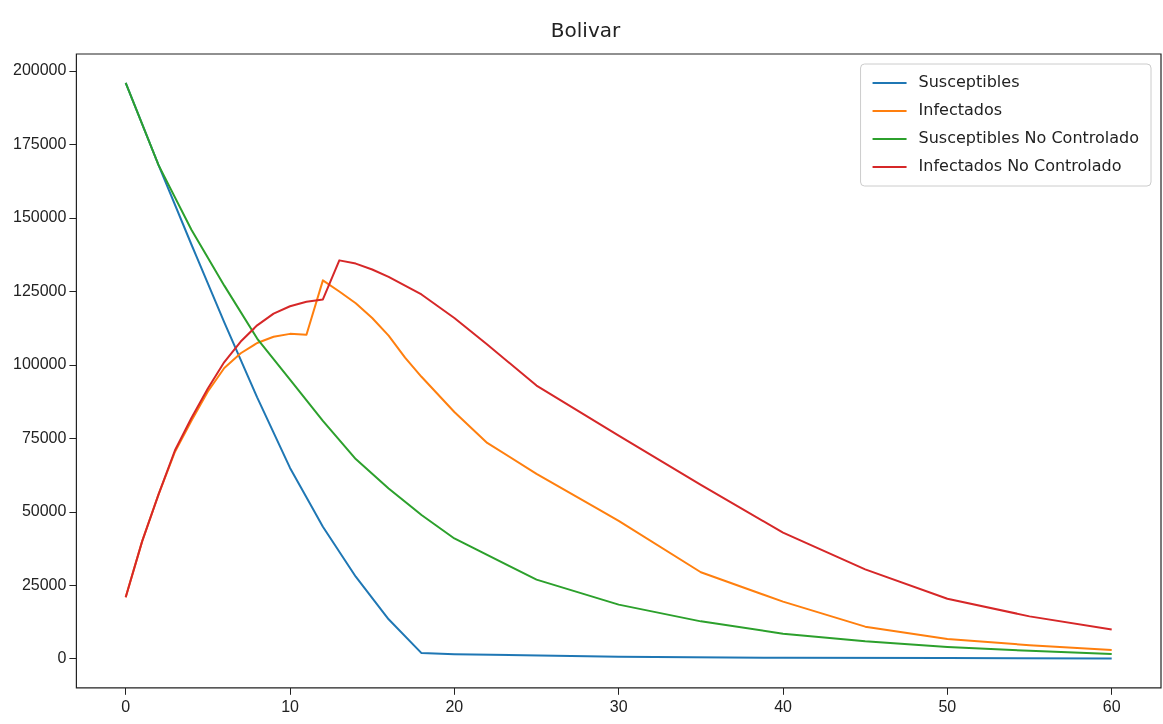  I want to click on y-tick-label: 75000, so click(44, 437).